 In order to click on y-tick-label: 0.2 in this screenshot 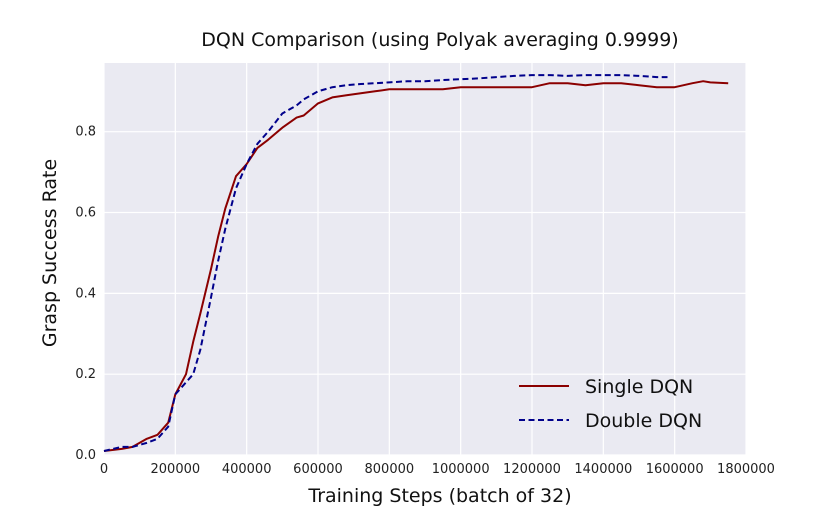, I will do `click(85, 374)`.